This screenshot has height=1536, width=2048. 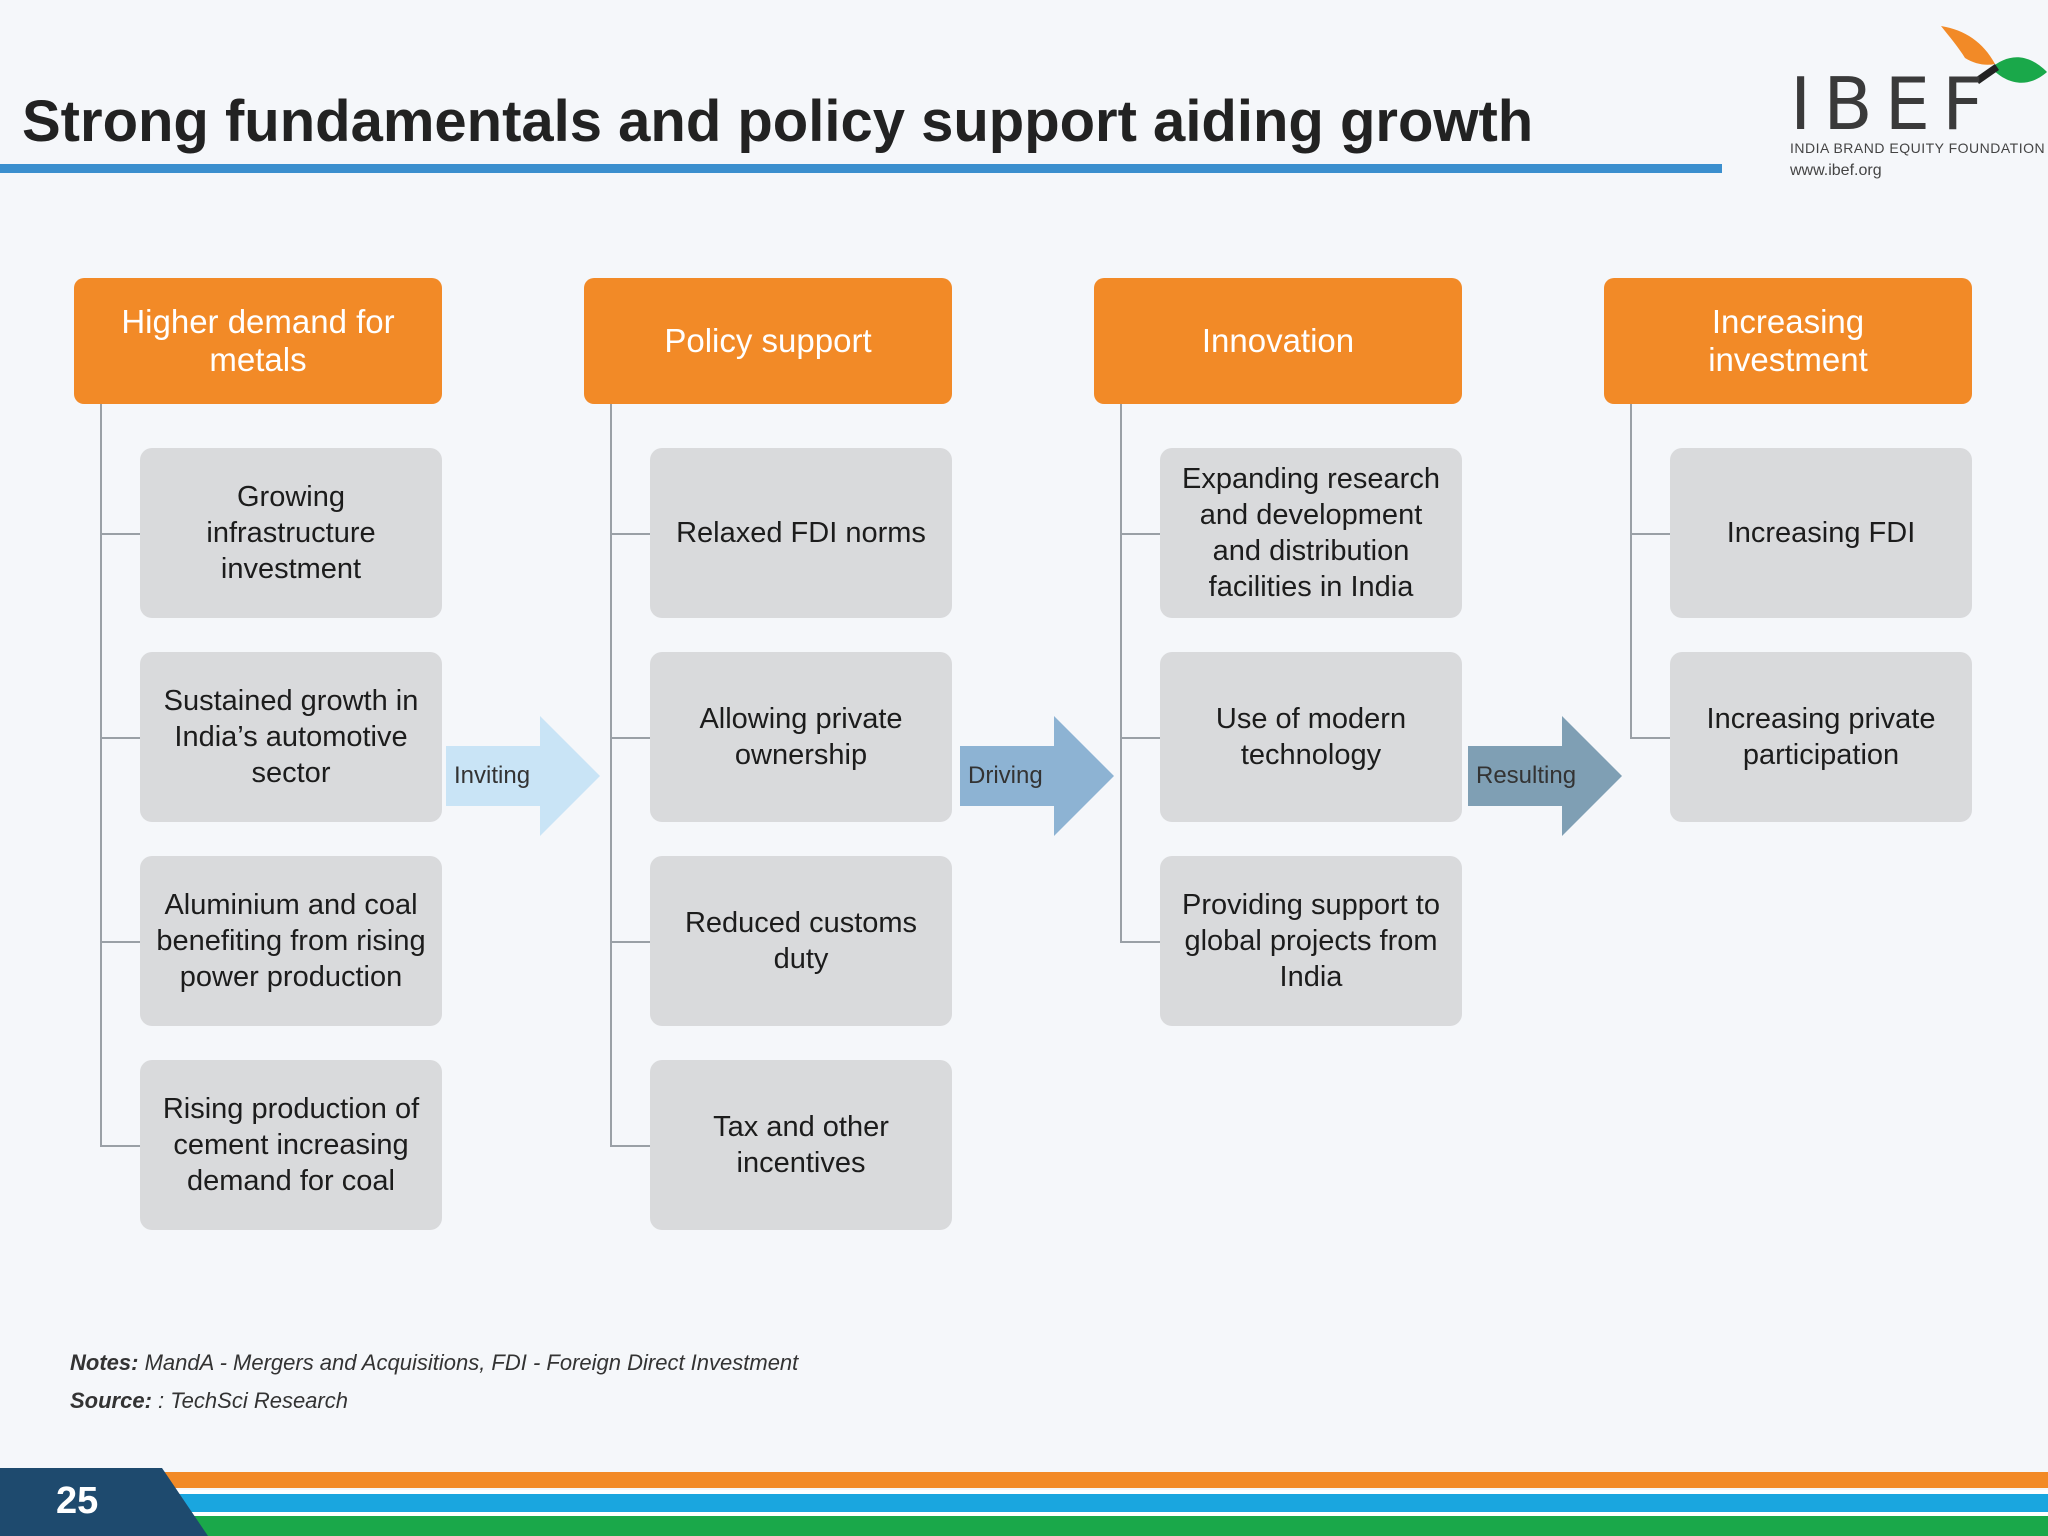 What do you see at coordinates (801, 941) in the screenshot?
I see `item-box: Reduced customs duty` at bounding box center [801, 941].